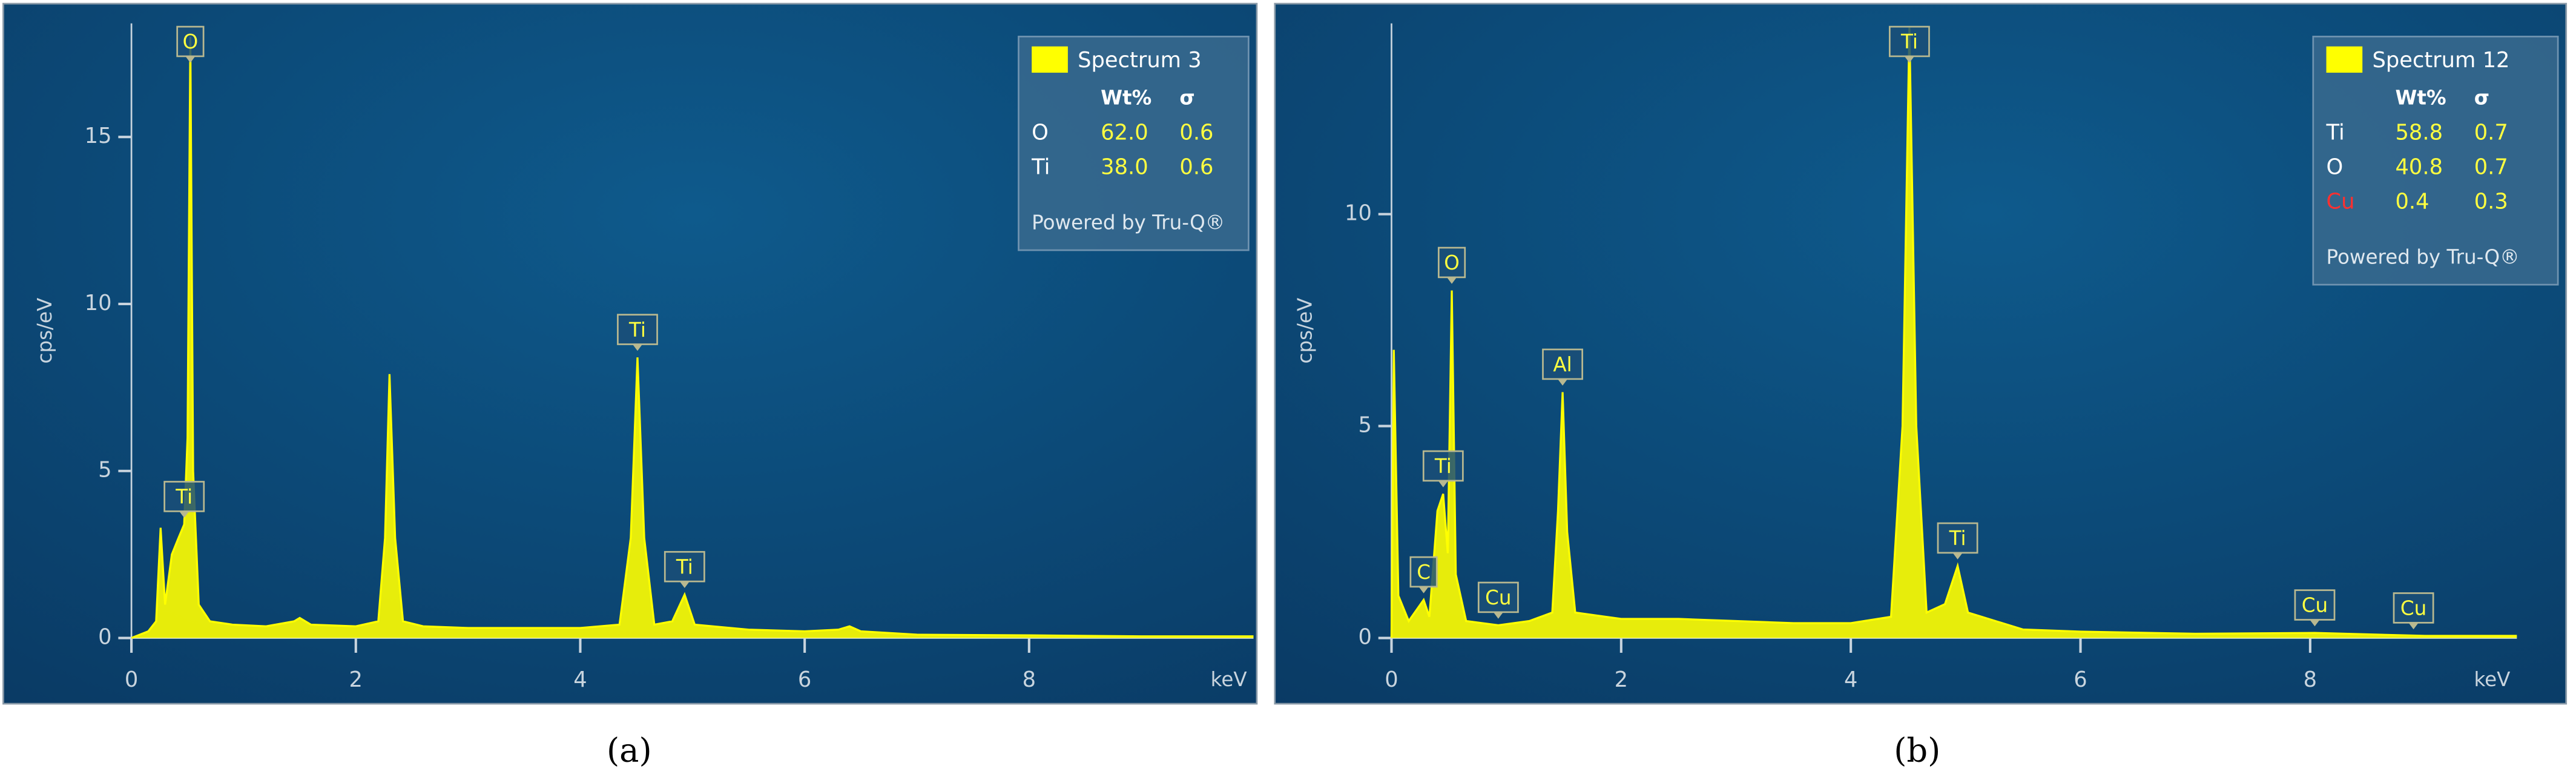 This screenshot has height=783, width=2576. I want to click on table-element: Cu, so click(2341, 201).